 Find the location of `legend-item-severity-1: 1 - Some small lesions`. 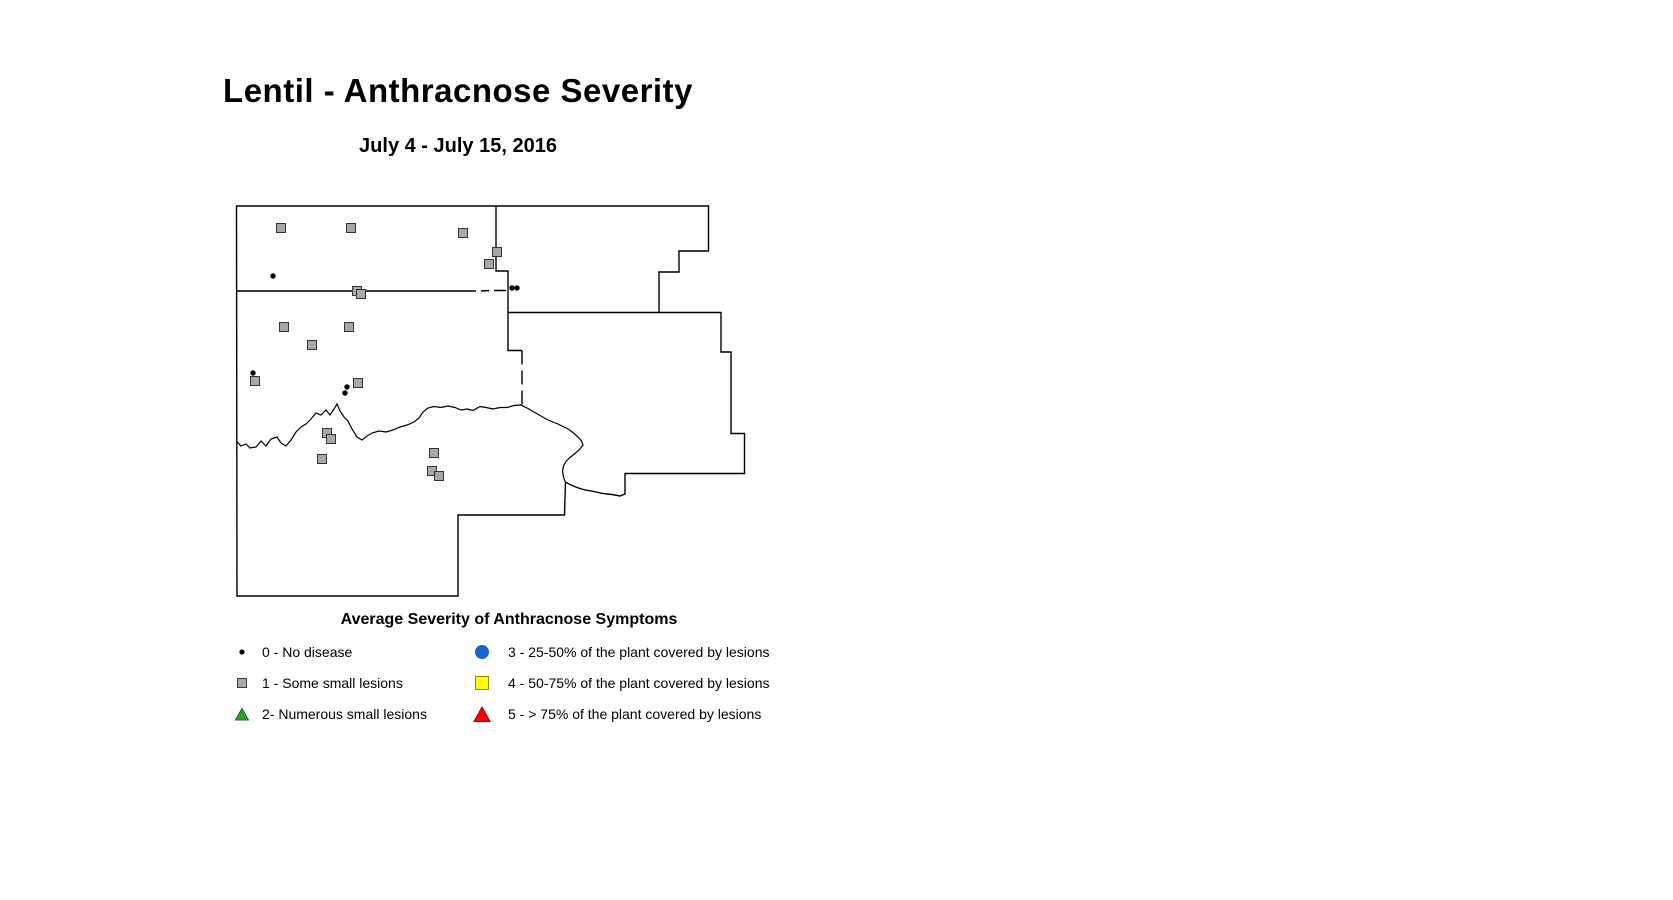

legend-item-severity-1: 1 - Some small lesions is located at coordinates (318, 683).